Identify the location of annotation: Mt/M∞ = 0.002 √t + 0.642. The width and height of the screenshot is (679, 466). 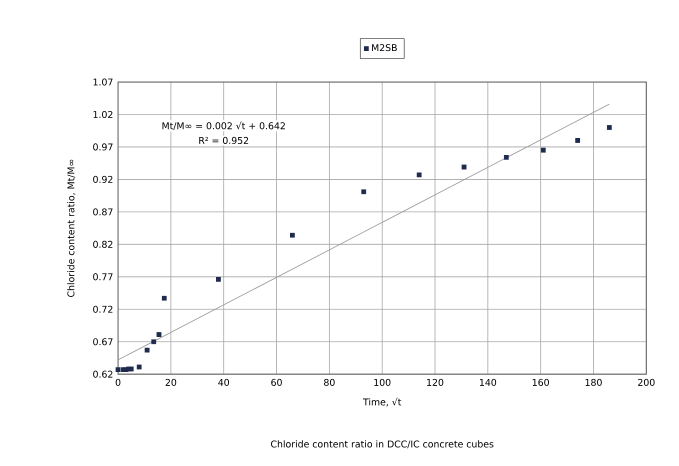
(223, 126).